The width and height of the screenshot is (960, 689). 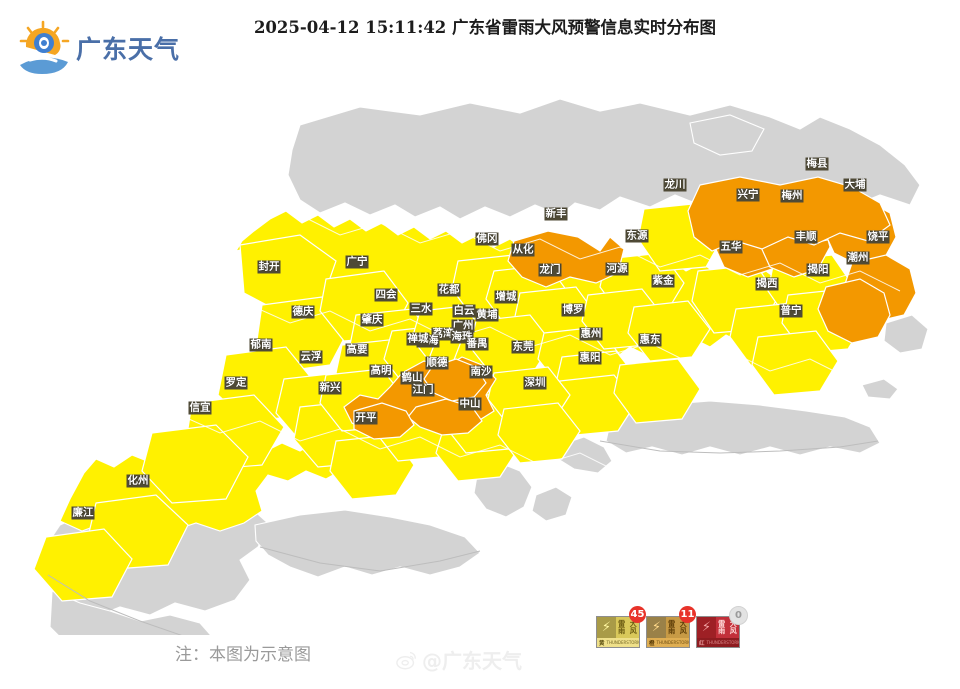 I want to click on region-label: 梅州, so click(x=792, y=196).